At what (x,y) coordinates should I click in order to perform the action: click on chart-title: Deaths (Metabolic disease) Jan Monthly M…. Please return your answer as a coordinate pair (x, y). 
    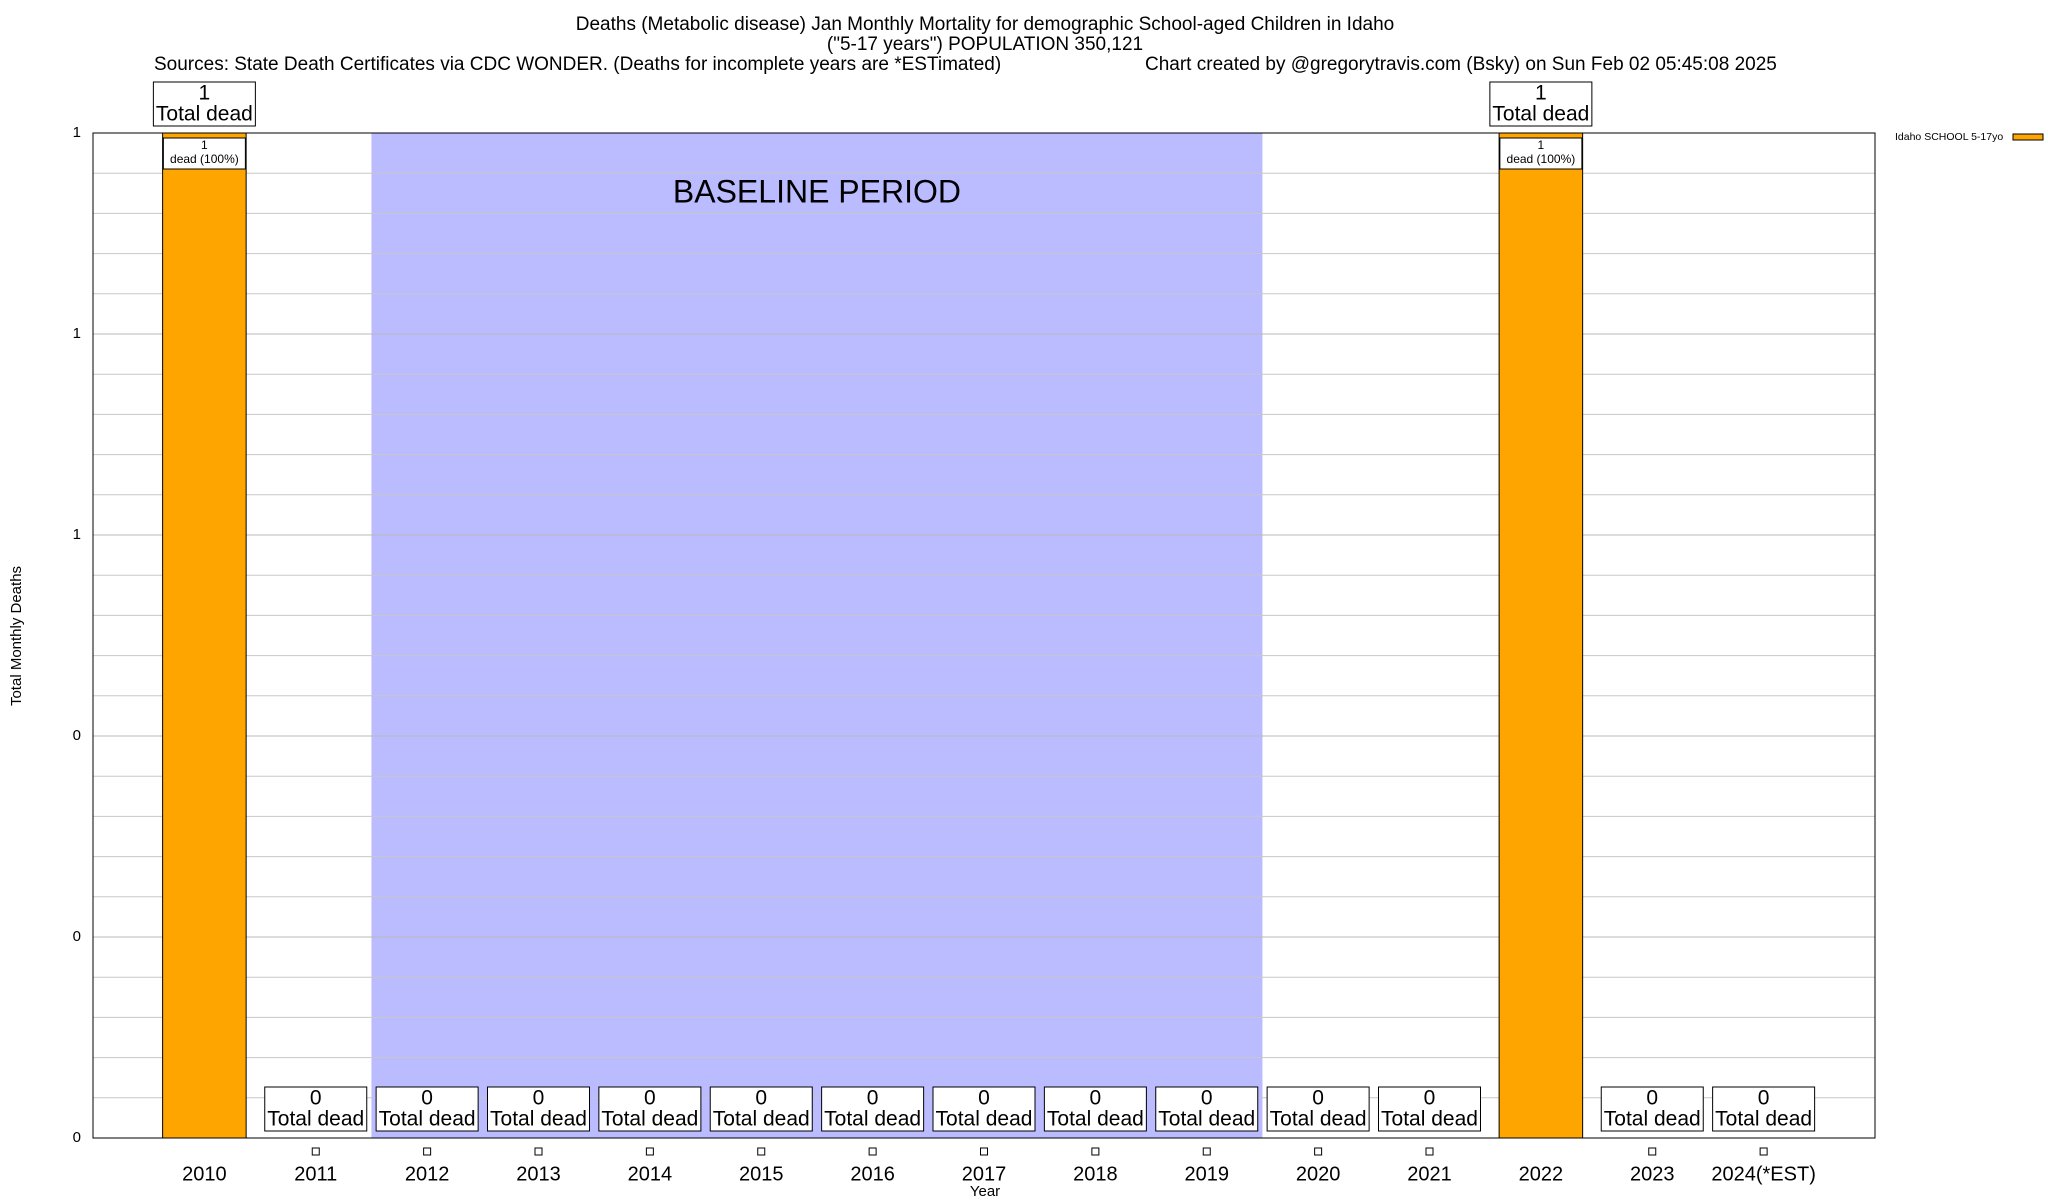
    Looking at the image, I should click on (985, 24).